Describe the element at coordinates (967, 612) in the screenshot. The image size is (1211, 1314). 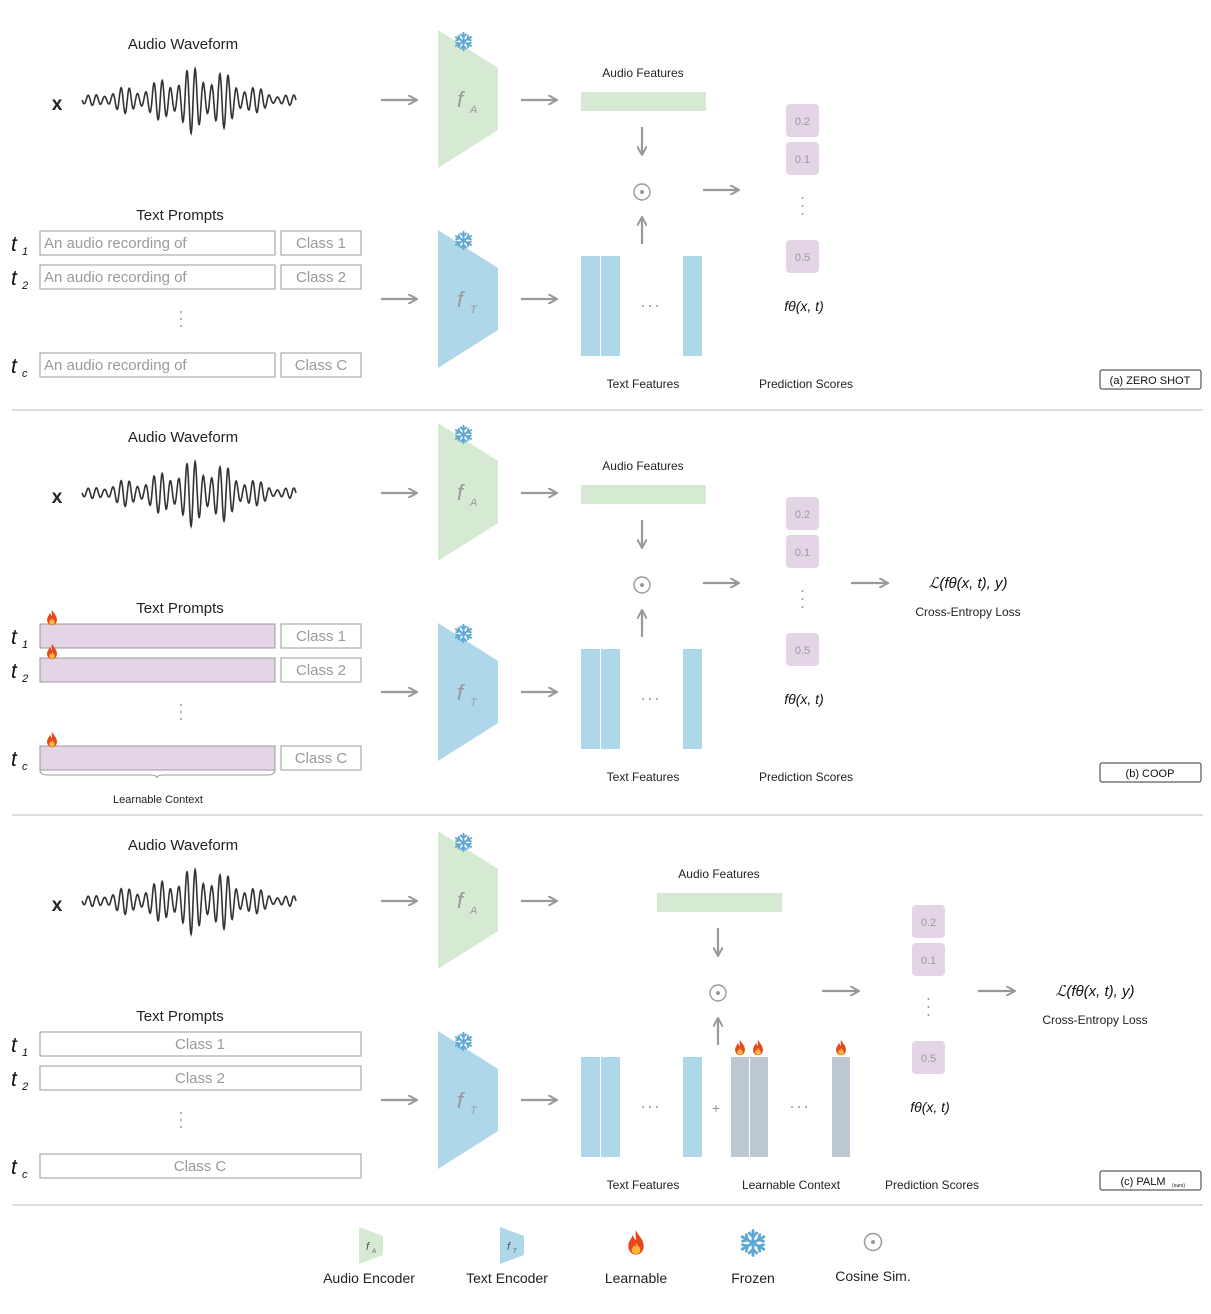
I see `loss-label: Cross-Entropy Loss` at that location.